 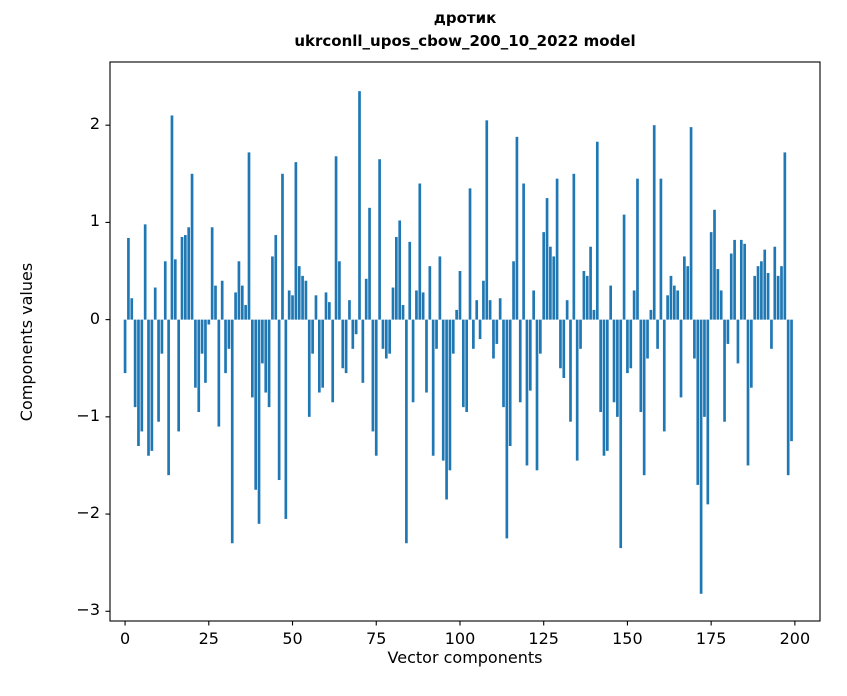 I want to click on y-tick-label: 2, so click(x=94, y=124).